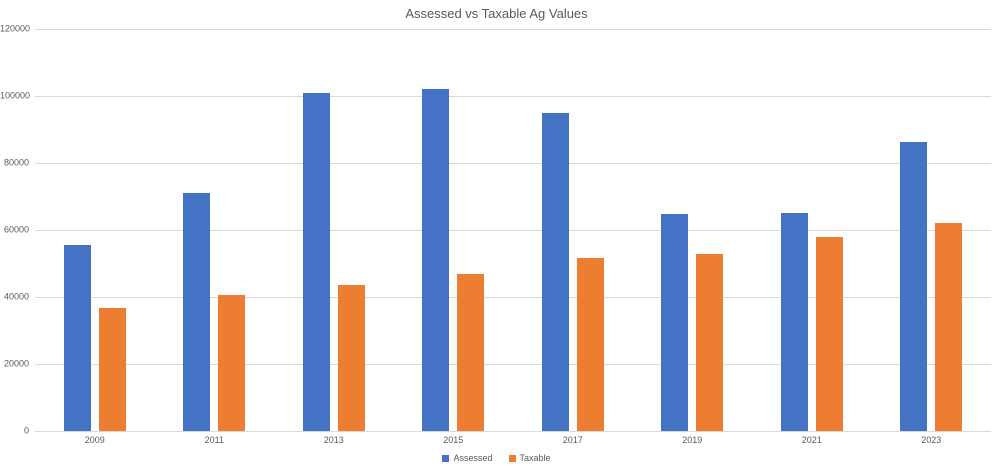  I want to click on bar-assessed-2015, so click(436, 260).